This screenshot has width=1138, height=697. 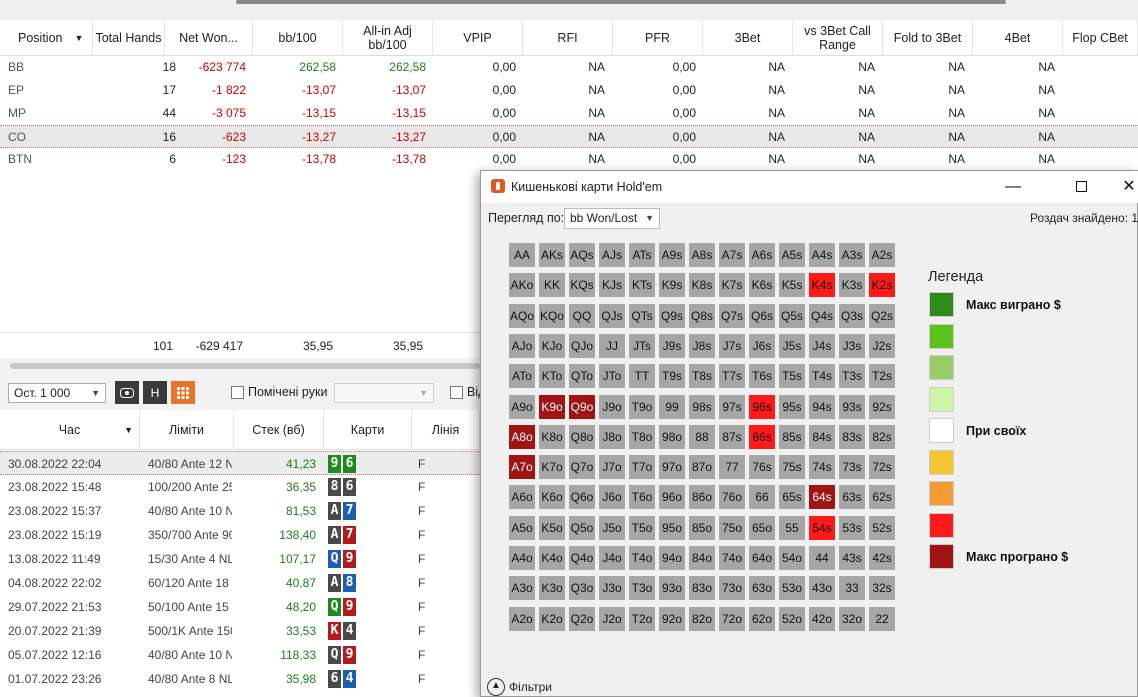 What do you see at coordinates (792, 527) in the screenshot?
I see `hand-cell: 55` at bounding box center [792, 527].